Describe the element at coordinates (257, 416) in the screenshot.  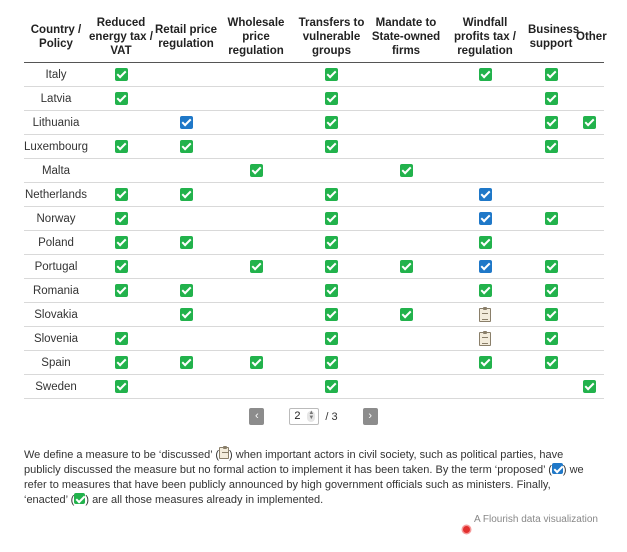
I see `prev-page-button: ‹` at that location.